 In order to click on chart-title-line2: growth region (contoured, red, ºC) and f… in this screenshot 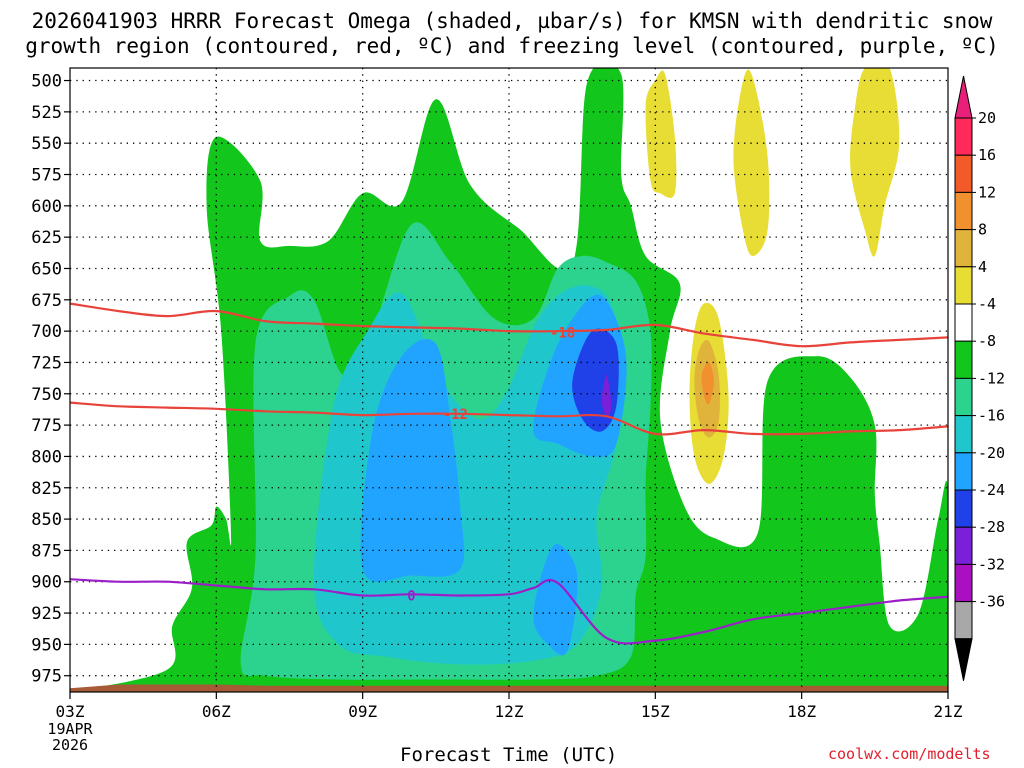, I will do `click(512, 46)`.